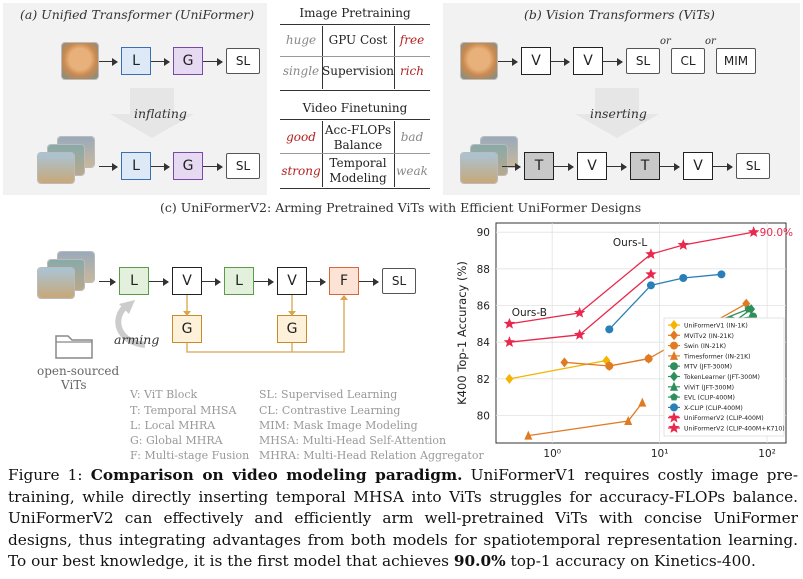 The height and width of the screenshot is (579, 803). What do you see at coordinates (276, 475) in the screenshot?
I see `caption-bold: Comparison on video modeling paradigm.` at bounding box center [276, 475].